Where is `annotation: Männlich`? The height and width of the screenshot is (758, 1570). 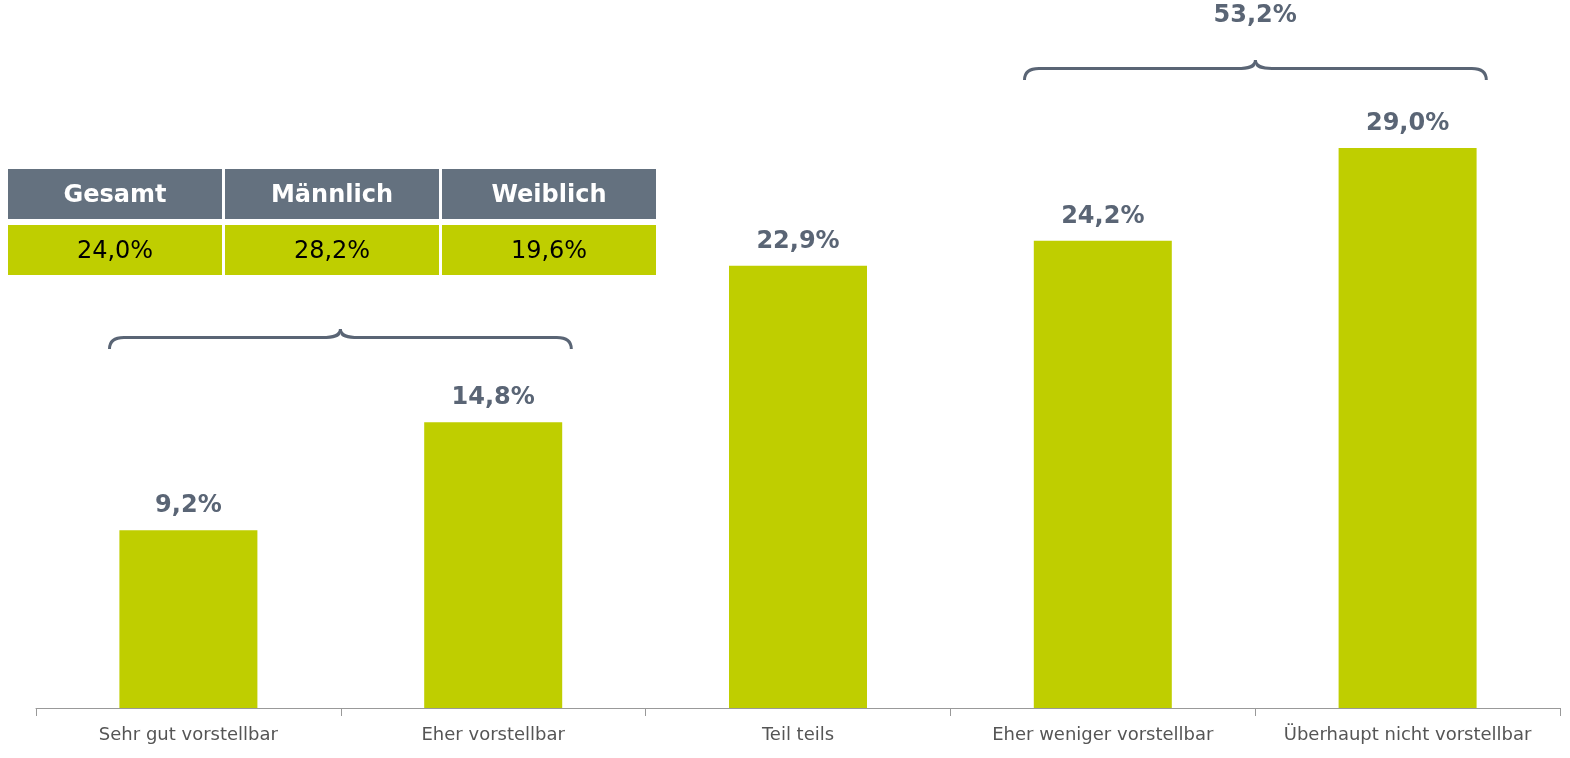 annotation: Männlich is located at coordinates (332, 194).